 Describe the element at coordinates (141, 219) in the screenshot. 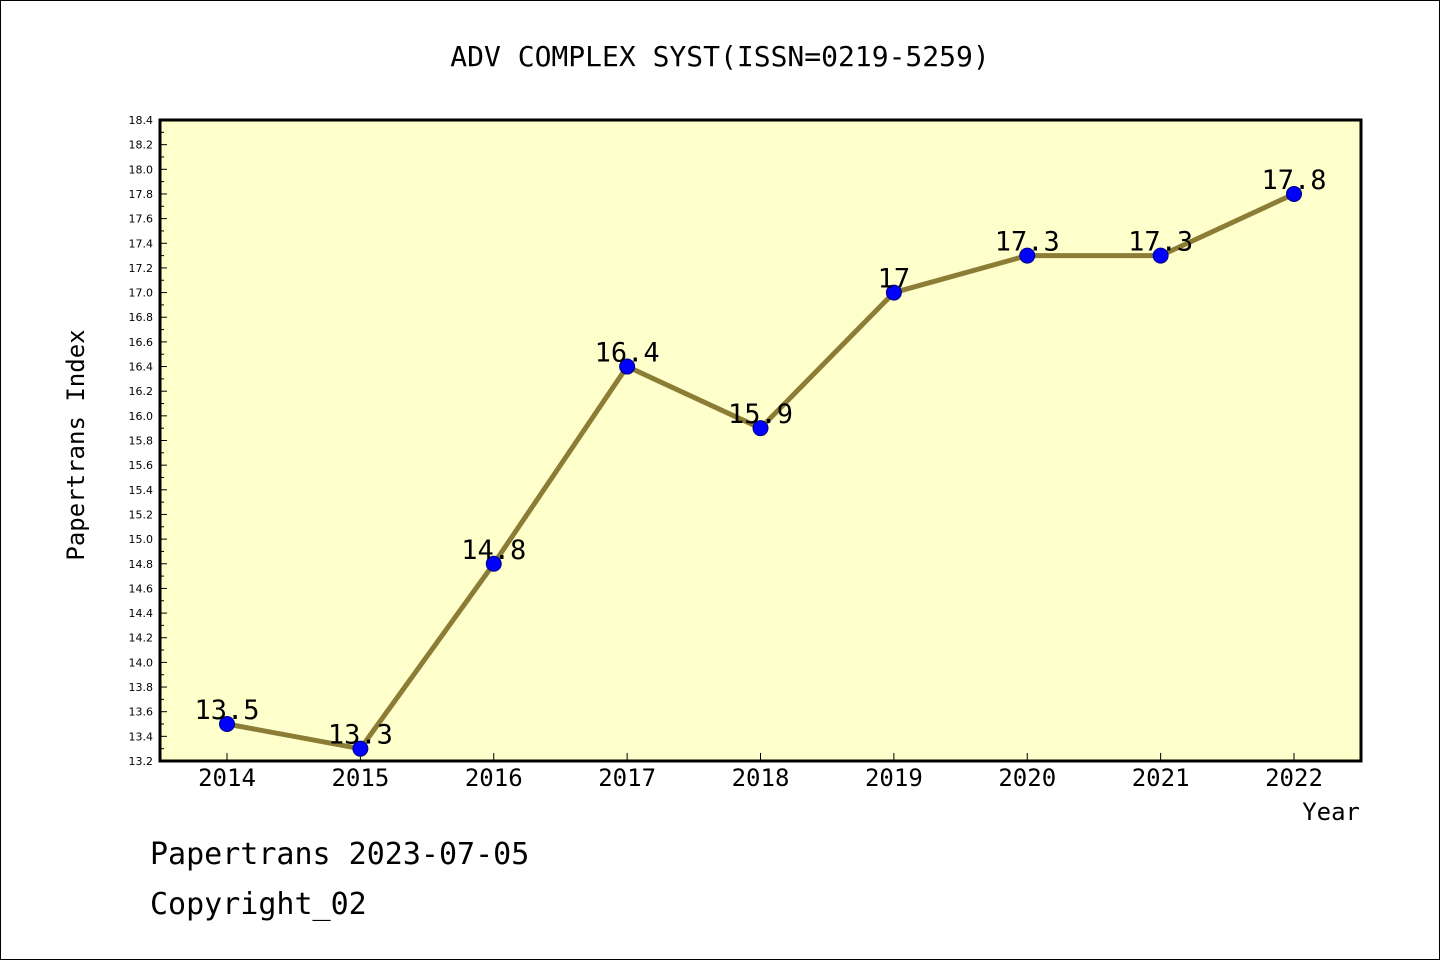

I see `y-tick-label: 17.6` at that location.